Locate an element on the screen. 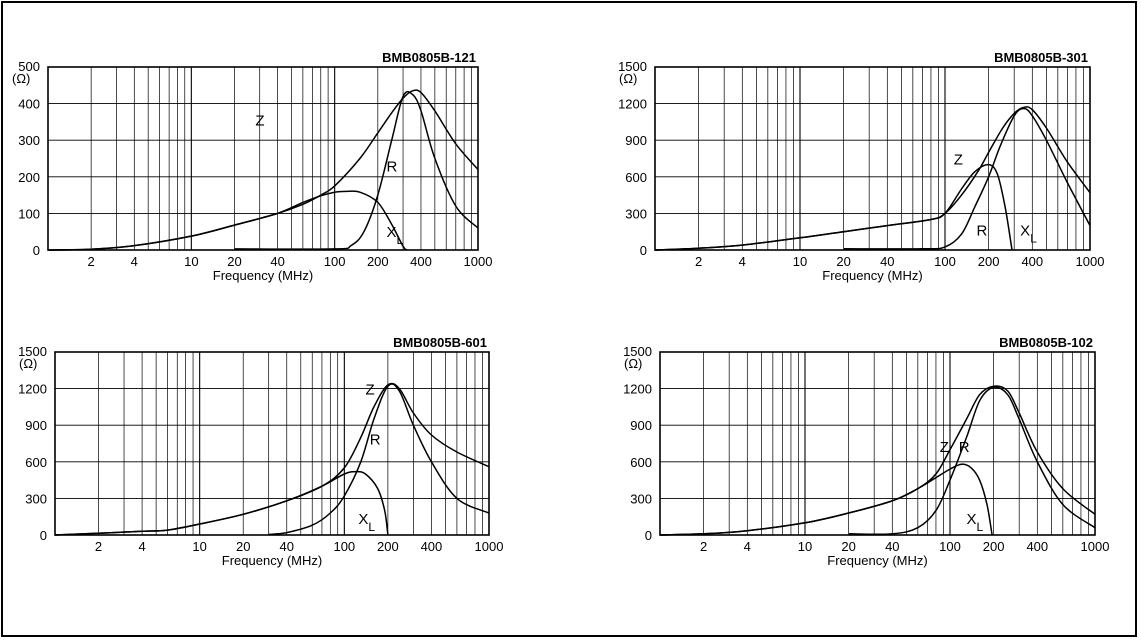  y-tick-label: 400 is located at coordinates (29, 104).